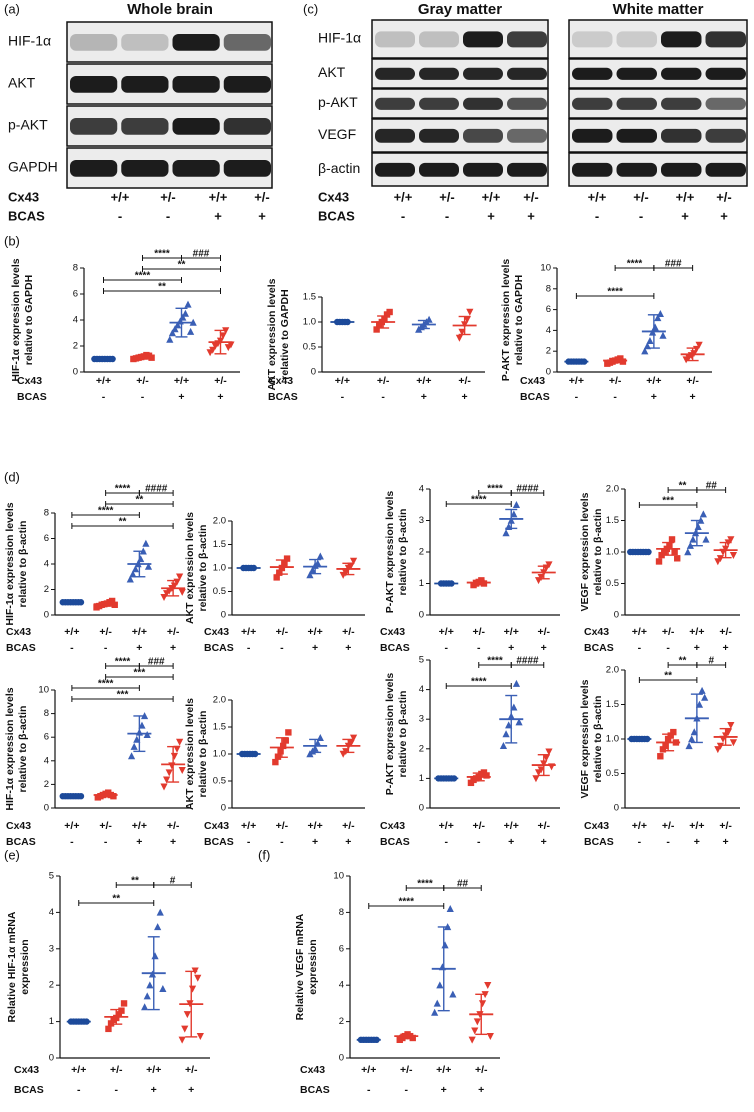 This screenshot has height=1112, width=754. What do you see at coordinates (51, 1021) in the screenshot?
I see `y-tick-label: 1` at bounding box center [51, 1021].